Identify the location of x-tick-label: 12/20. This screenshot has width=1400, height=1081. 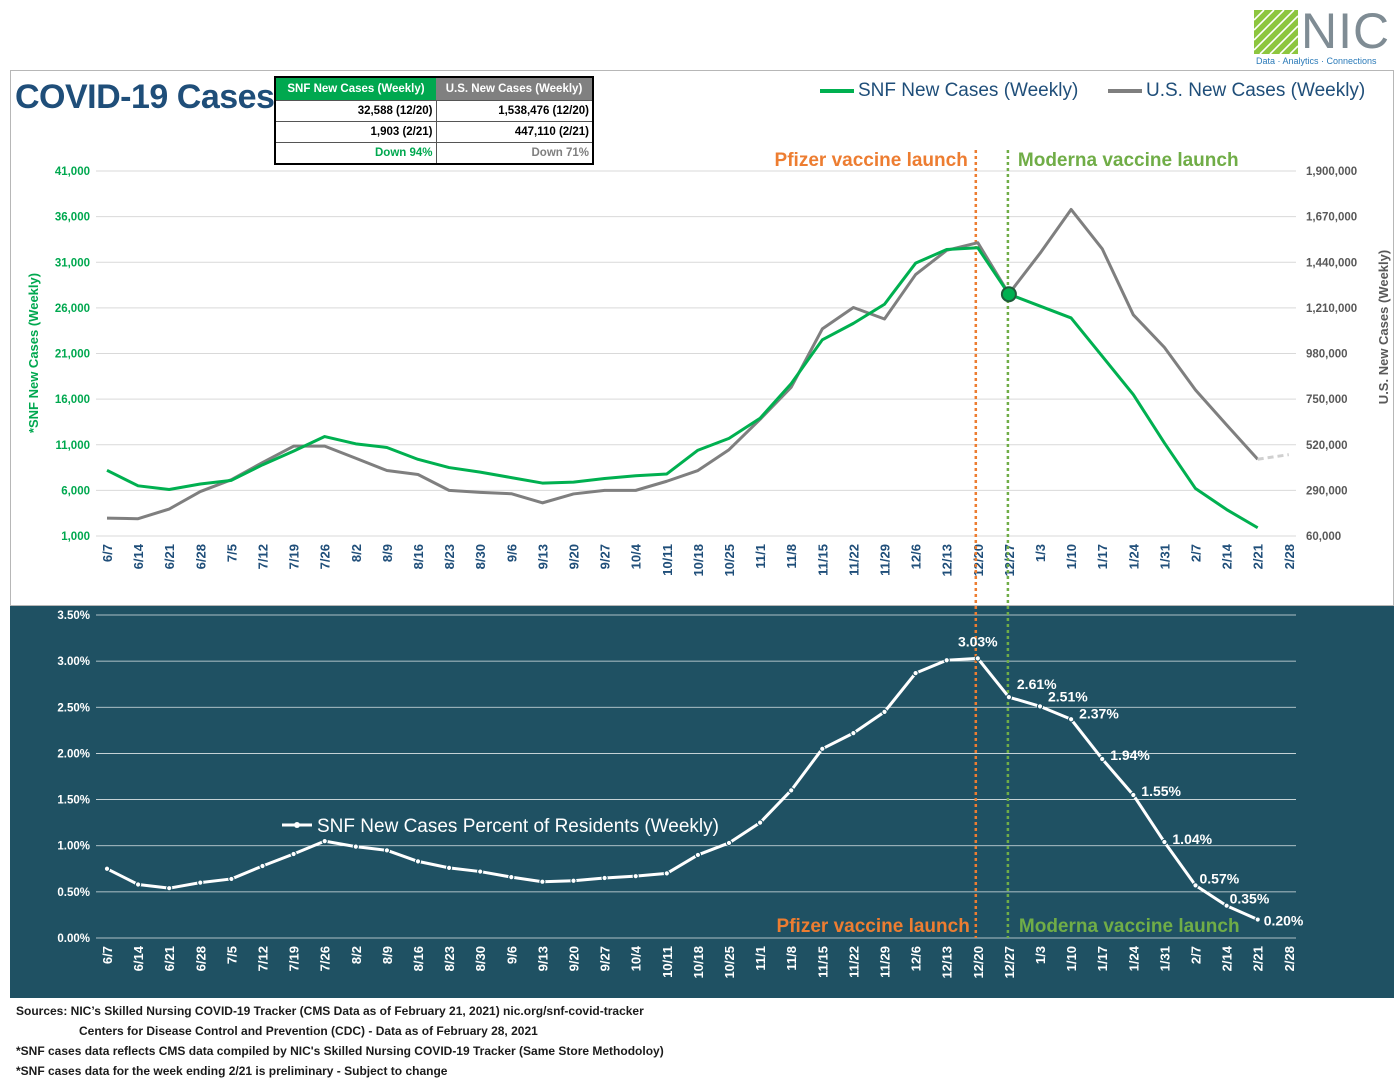
(978, 962).